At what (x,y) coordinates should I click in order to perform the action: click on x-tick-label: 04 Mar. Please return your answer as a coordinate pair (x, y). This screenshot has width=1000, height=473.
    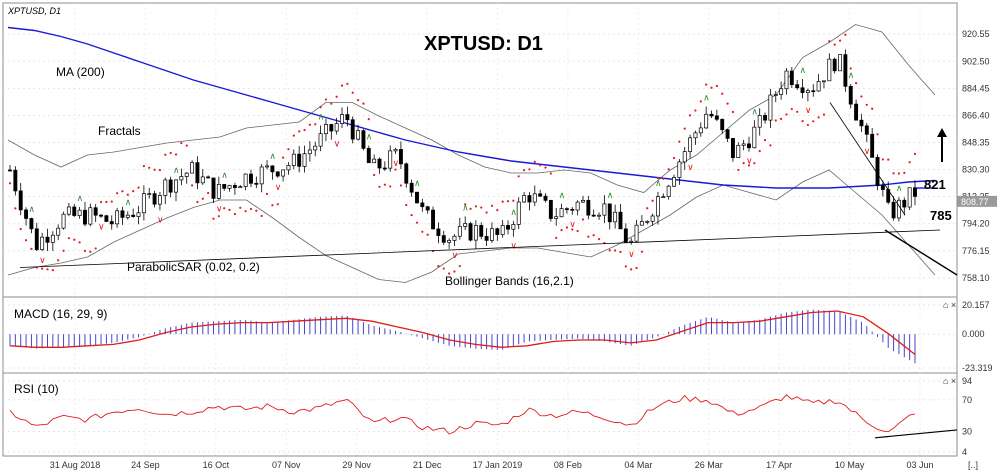
    Looking at the image, I should click on (638, 465).